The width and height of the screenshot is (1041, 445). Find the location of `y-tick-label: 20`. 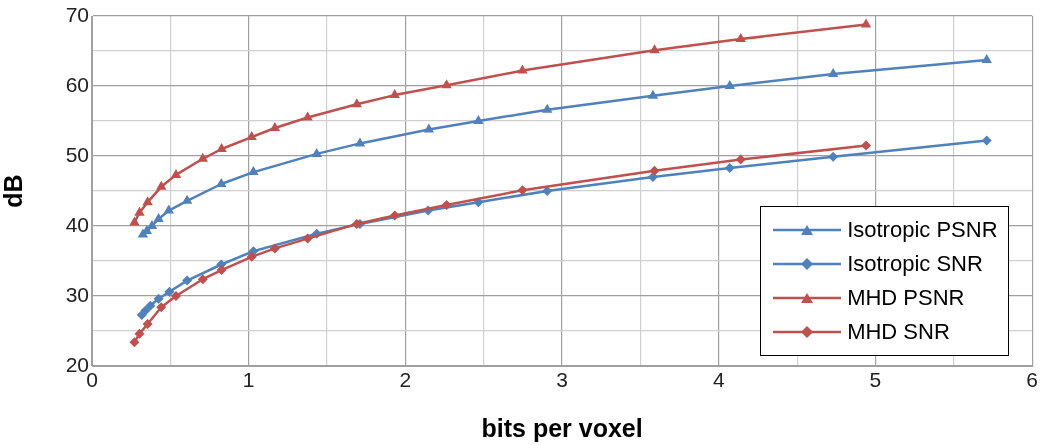

y-tick-label: 20 is located at coordinates (77, 364).